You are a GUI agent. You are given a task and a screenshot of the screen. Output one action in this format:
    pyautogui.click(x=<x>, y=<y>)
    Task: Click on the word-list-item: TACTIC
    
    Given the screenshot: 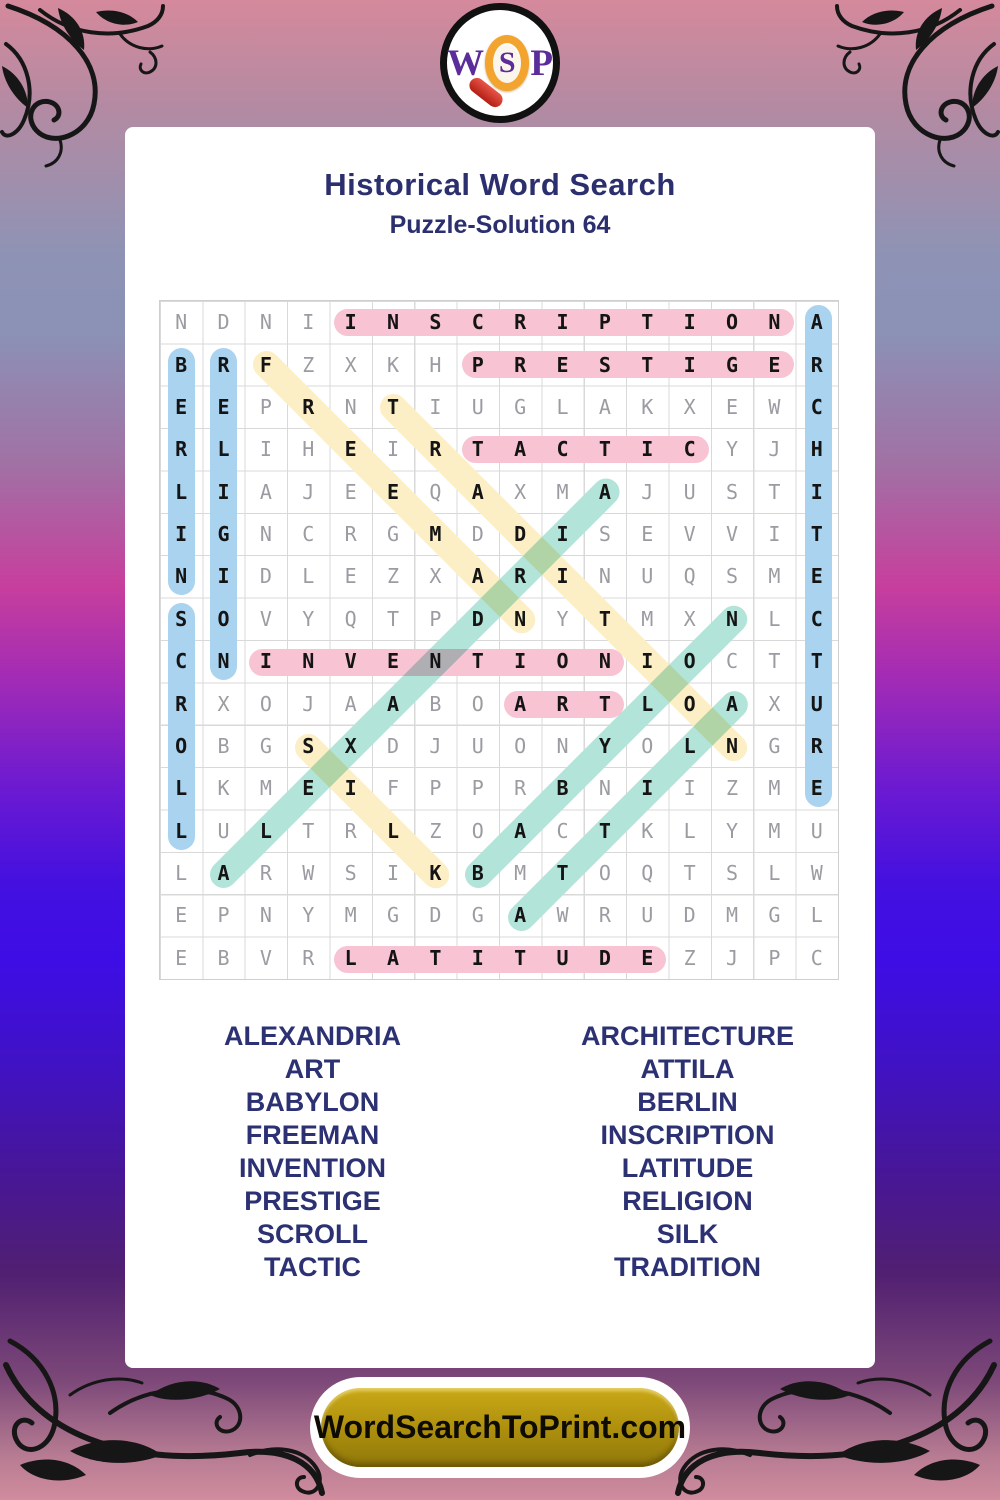 What is the action you would take?
    pyautogui.click(x=312, y=1267)
    